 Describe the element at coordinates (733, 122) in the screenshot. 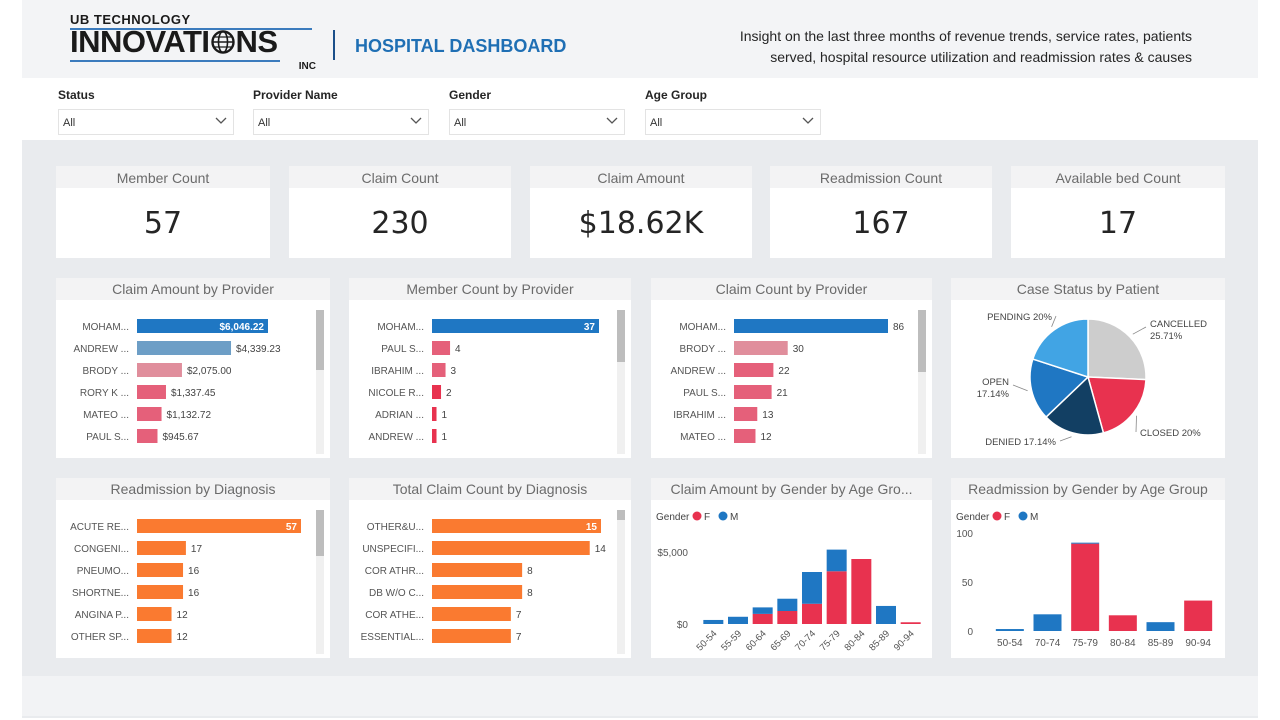

I see `filter-age-group-dropdown: All` at that location.